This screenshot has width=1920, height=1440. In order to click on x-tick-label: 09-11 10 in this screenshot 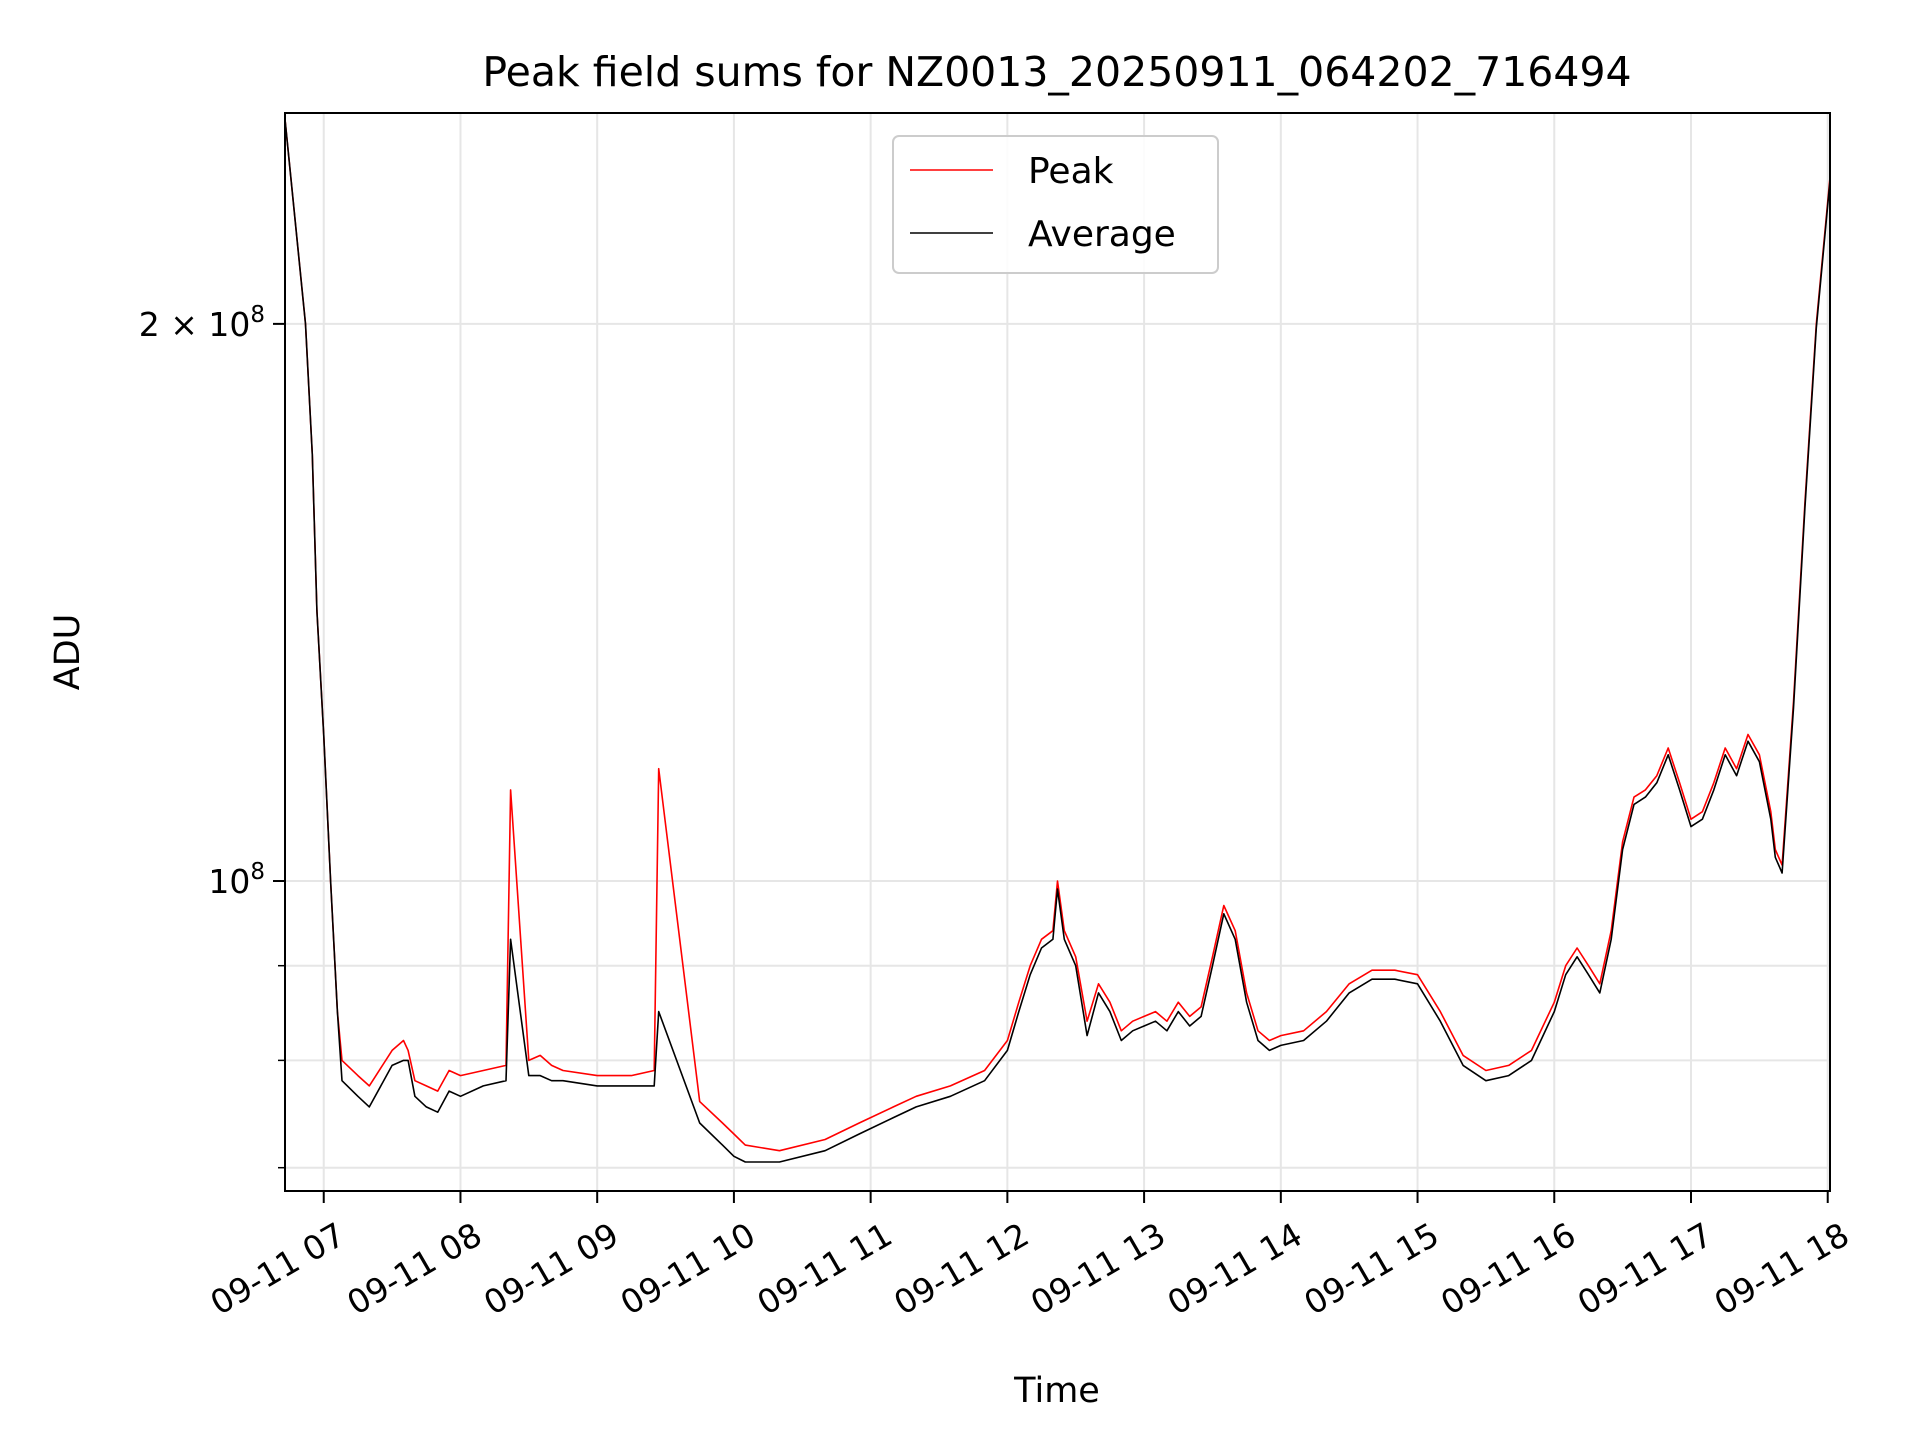, I will do `click(688, 1269)`.